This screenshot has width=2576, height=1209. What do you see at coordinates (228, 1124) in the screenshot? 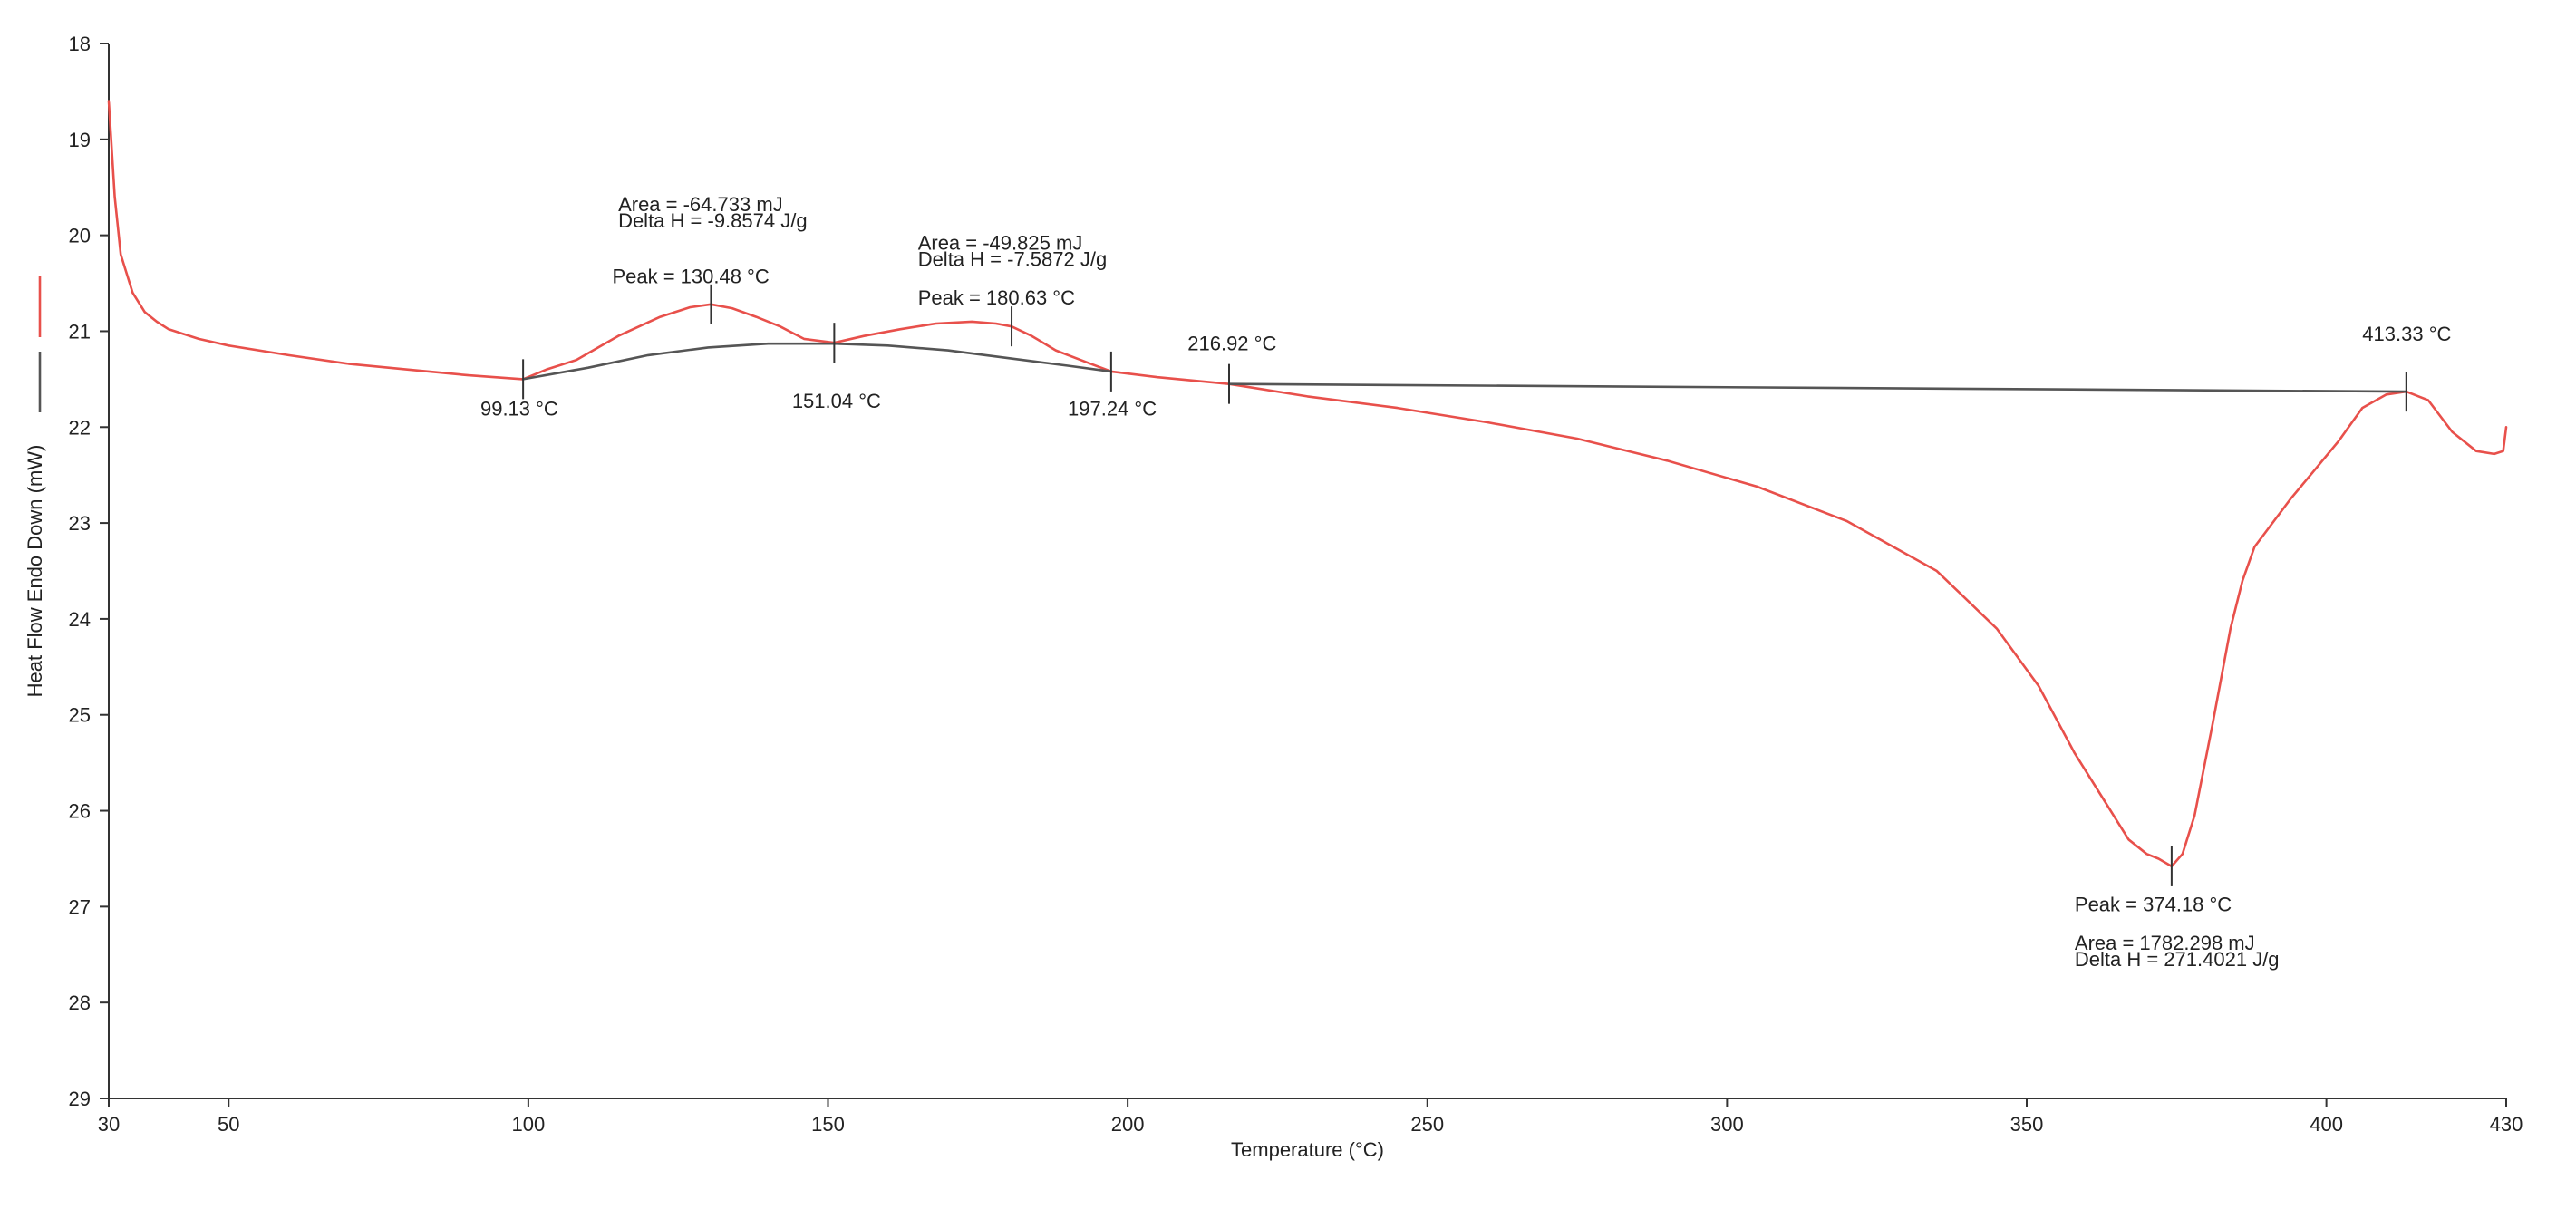
I see `x-tick-label: 50` at bounding box center [228, 1124].